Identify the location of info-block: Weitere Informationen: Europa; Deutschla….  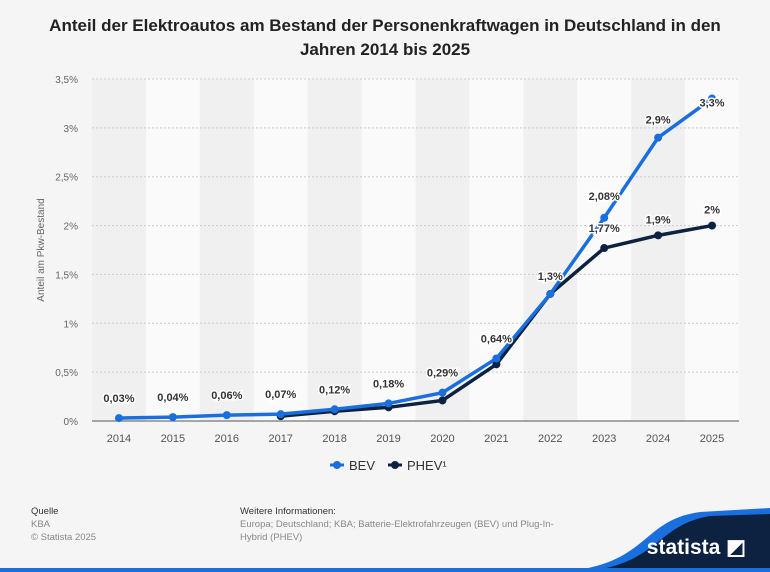
(400, 524).